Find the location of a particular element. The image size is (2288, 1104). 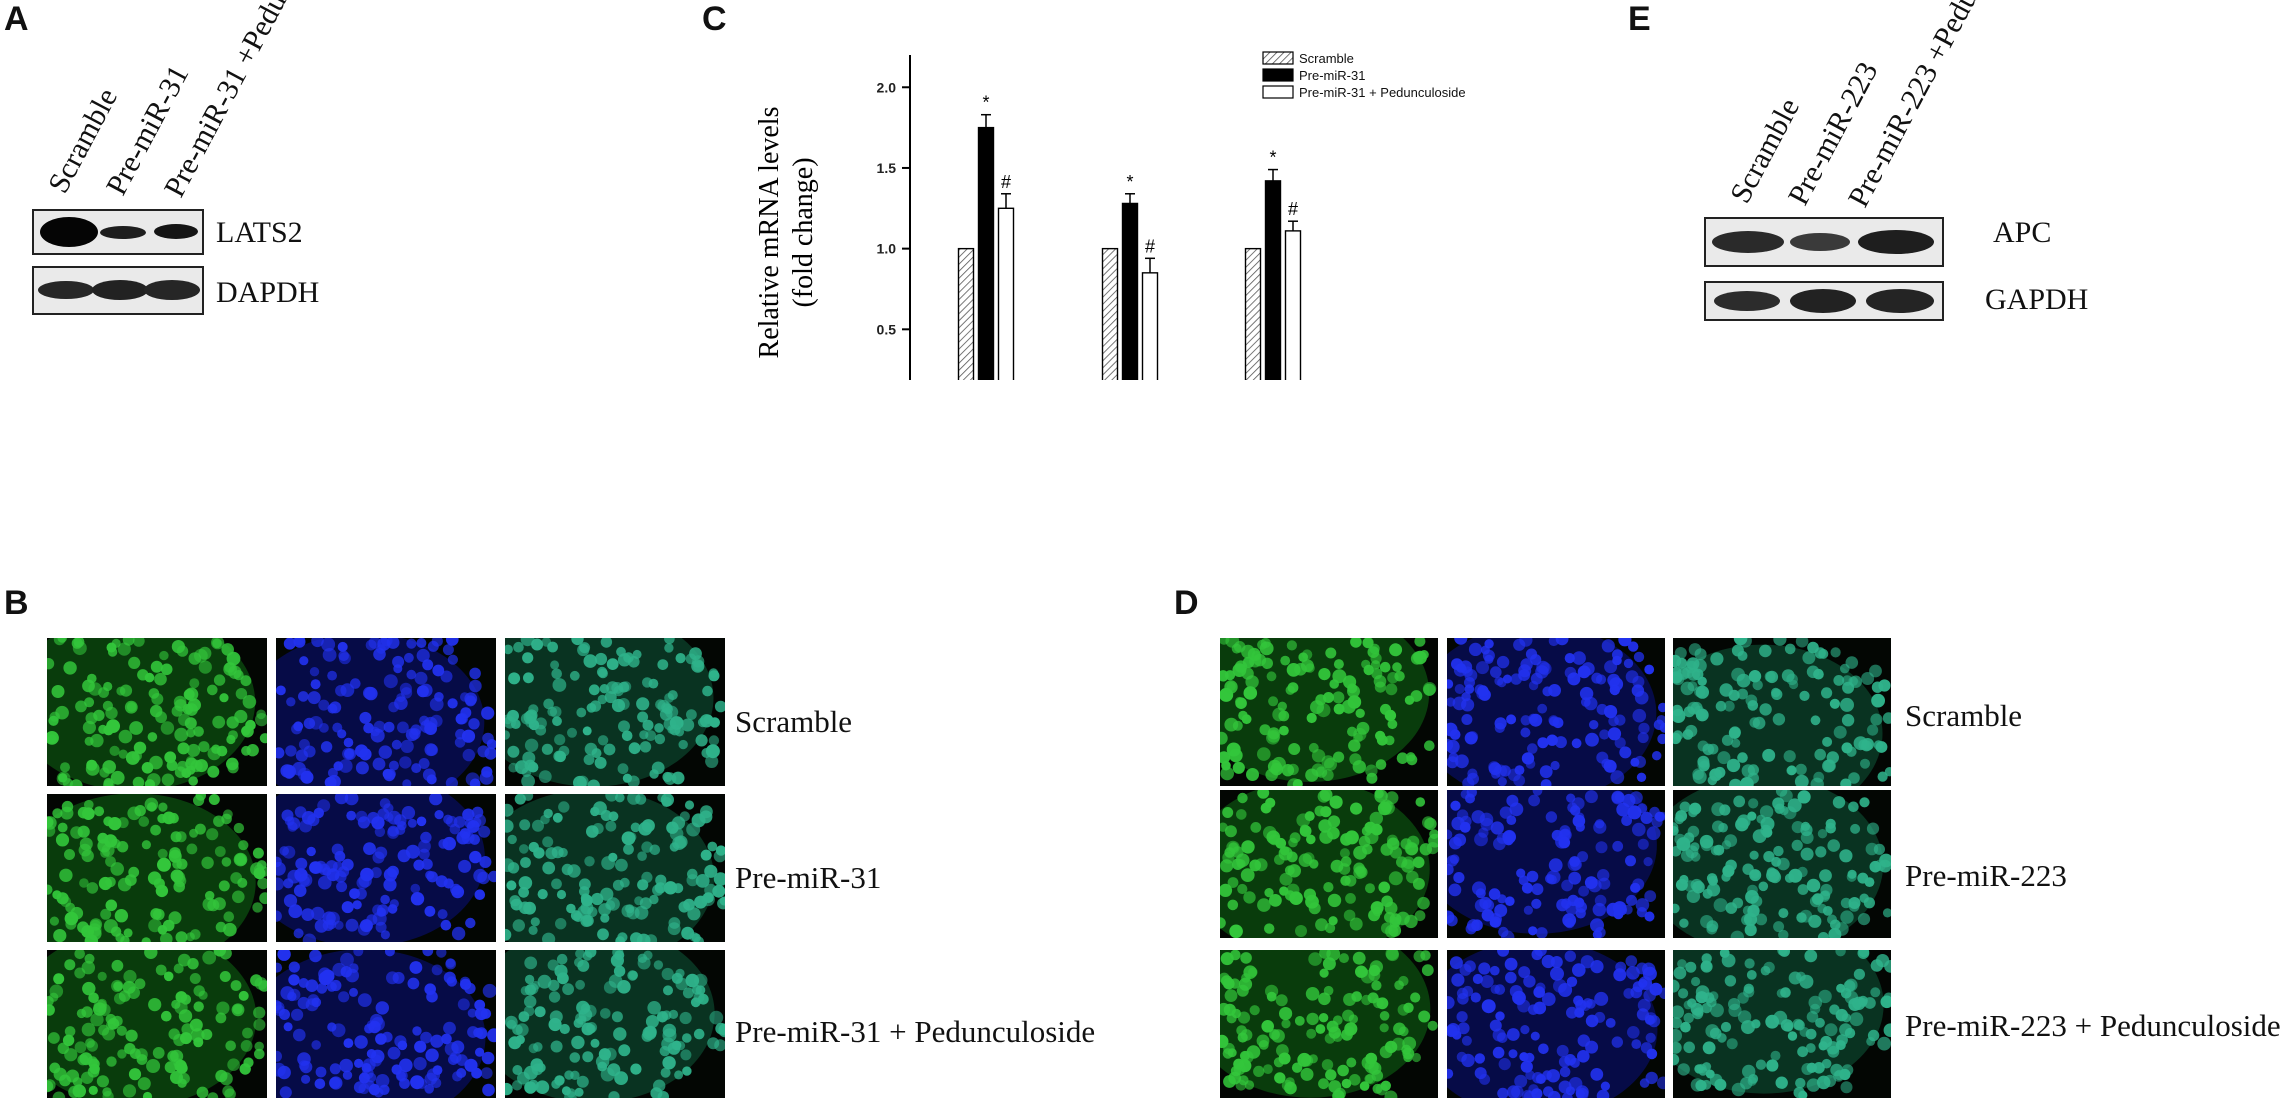

panel-b-micrograph-r1-merge is located at coordinates (615, 712).